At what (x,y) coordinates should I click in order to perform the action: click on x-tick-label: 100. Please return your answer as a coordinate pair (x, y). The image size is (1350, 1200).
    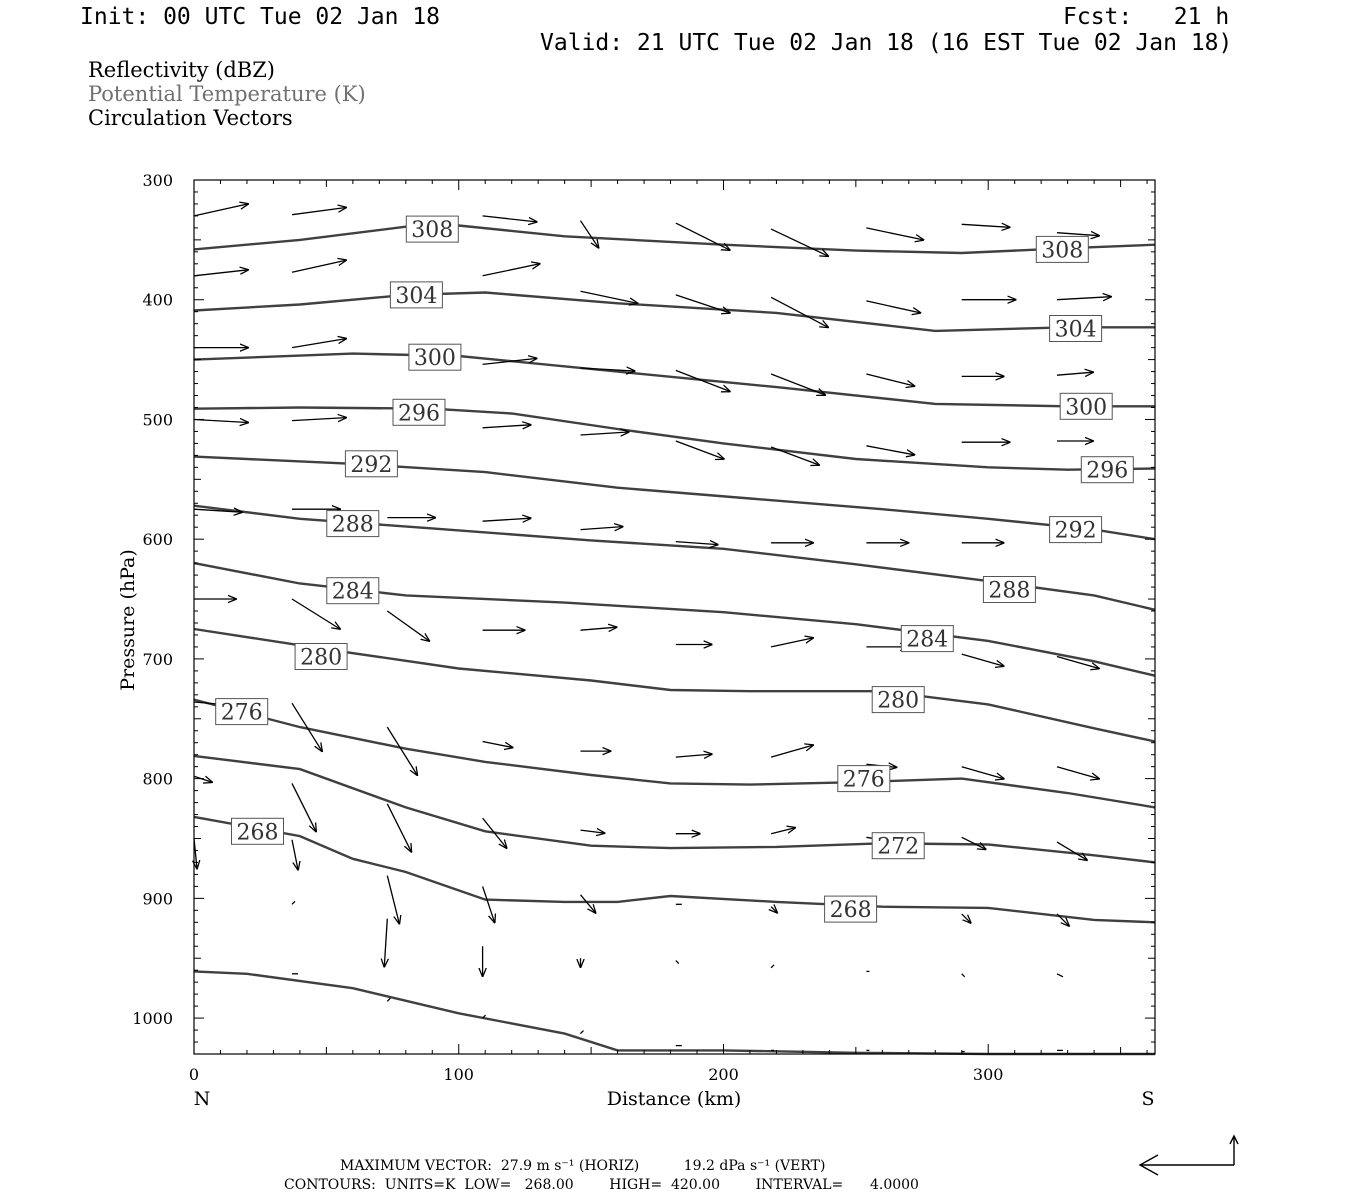
    Looking at the image, I should click on (458, 1074).